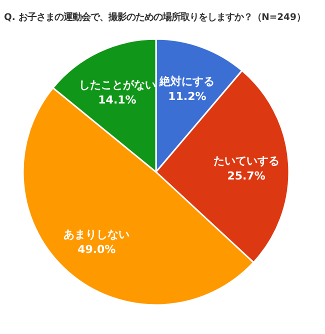  Describe the element at coordinates (117, 85) in the screenshot. I see `slice-label: したことがない` at that location.